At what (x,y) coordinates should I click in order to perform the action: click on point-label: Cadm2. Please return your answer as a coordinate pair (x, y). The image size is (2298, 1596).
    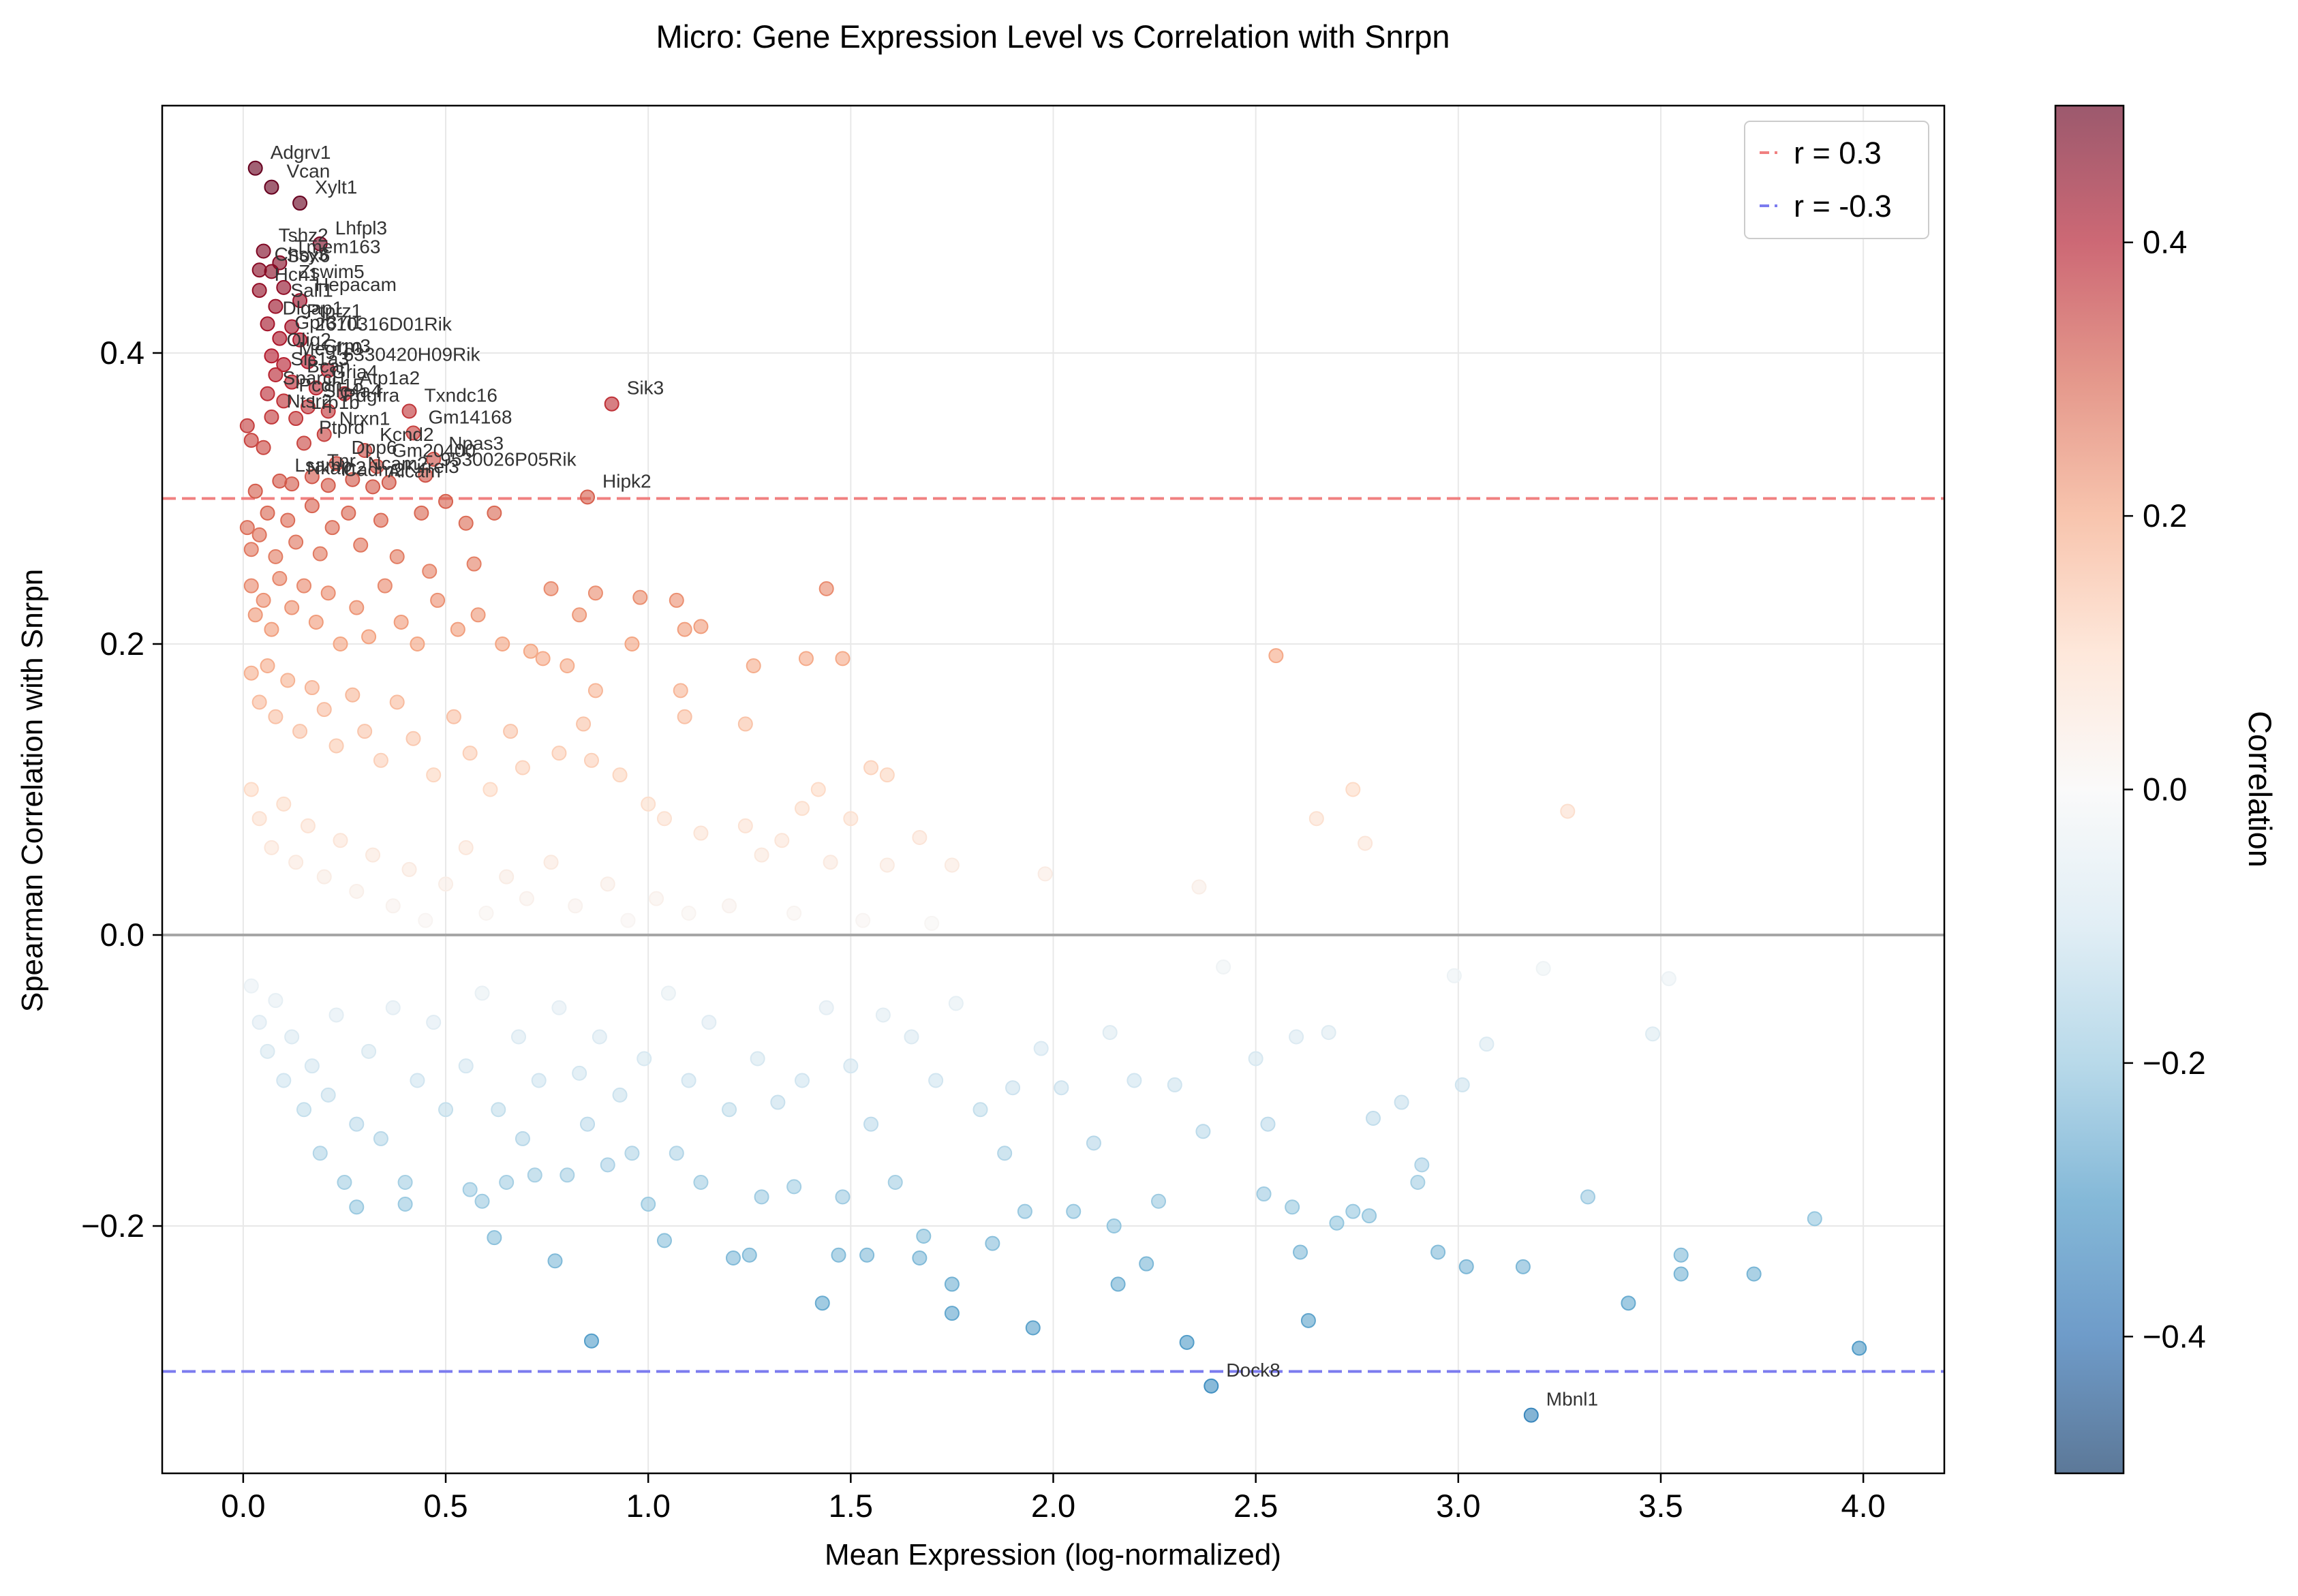
    Looking at the image, I should click on (374, 469).